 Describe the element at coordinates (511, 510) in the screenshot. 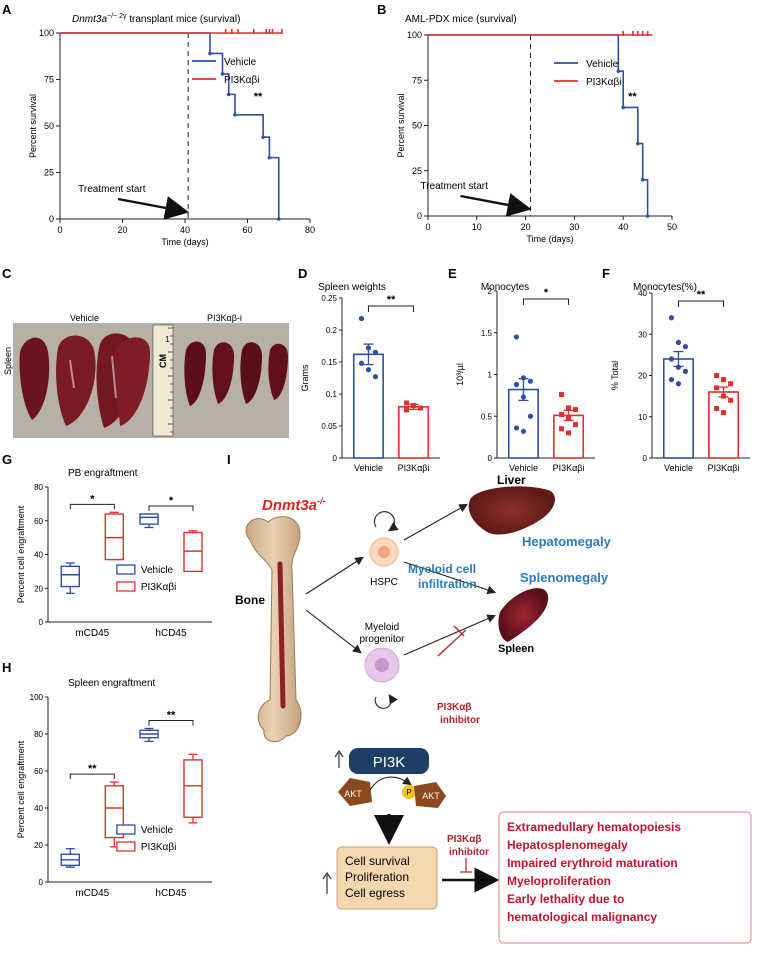

I see `liver-illustration` at that location.